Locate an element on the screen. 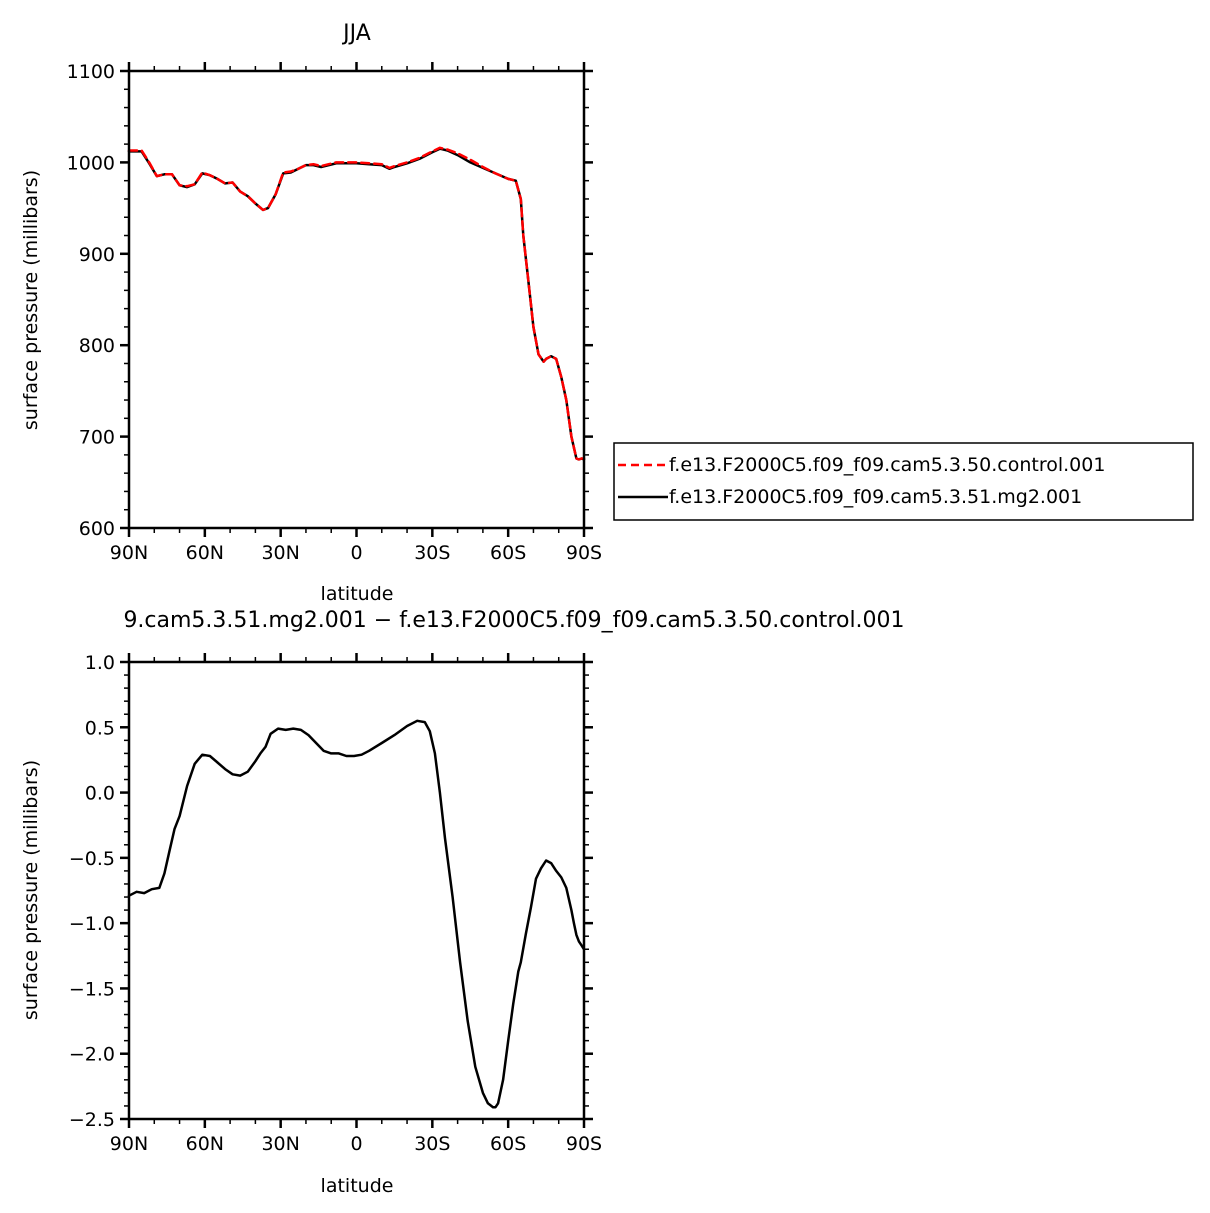 Image resolution: width=1210 pixels, height=1213 pixels. y-tick-label: 600 is located at coordinates (97, 529).